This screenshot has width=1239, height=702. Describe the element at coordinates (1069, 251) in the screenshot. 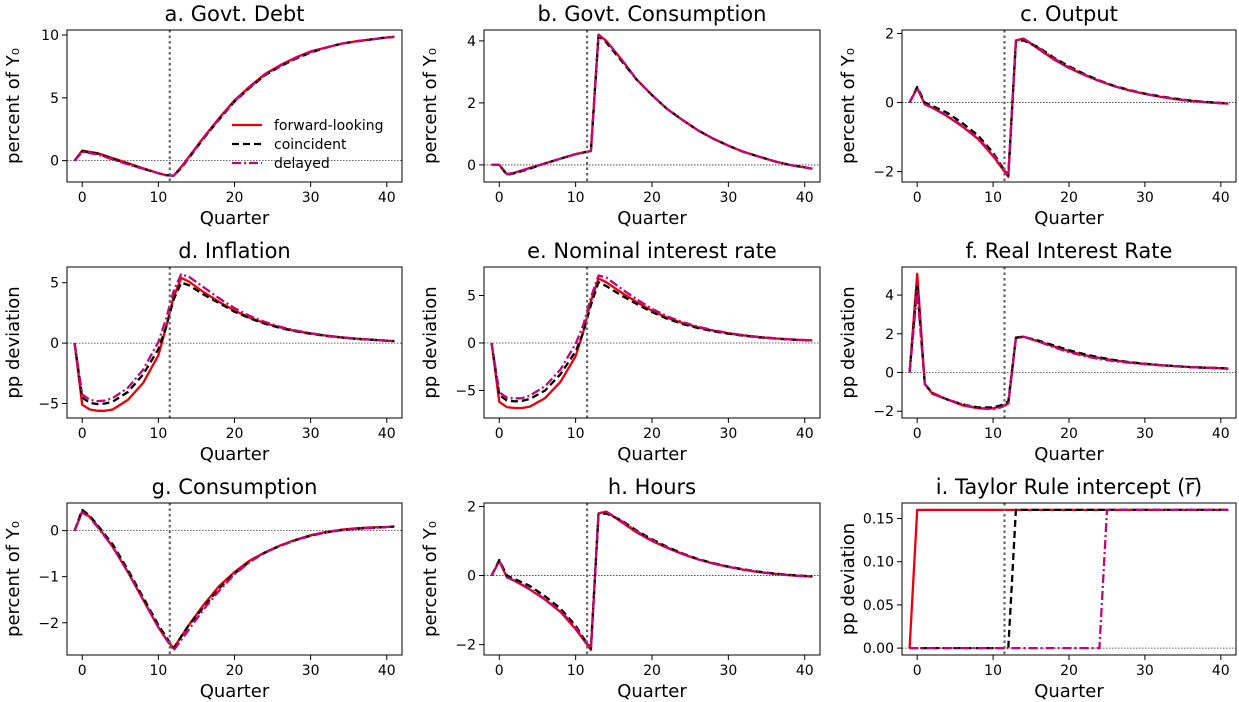

I see `panel-title: f. Real Interest Rate` at that location.